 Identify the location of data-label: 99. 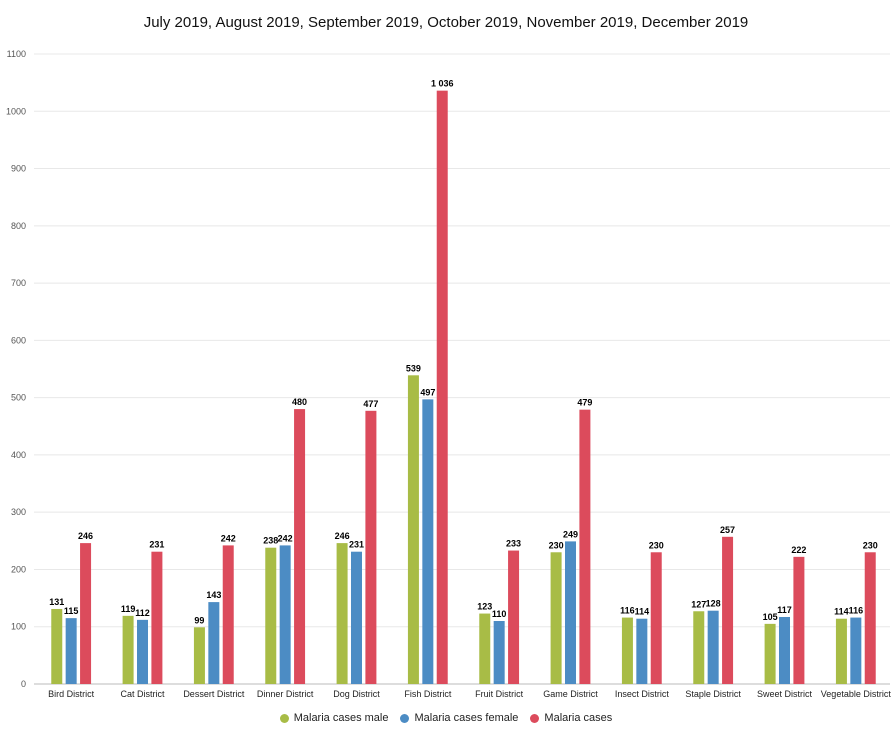
(199, 620).